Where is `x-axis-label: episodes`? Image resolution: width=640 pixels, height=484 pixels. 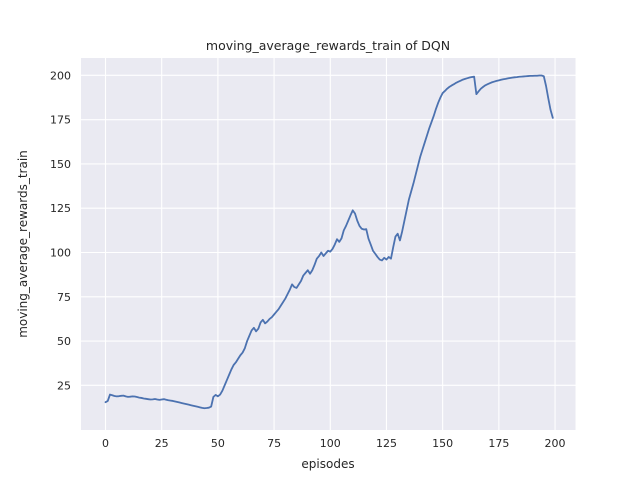 x-axis-label: episodes is located at coordinates (327, 464).